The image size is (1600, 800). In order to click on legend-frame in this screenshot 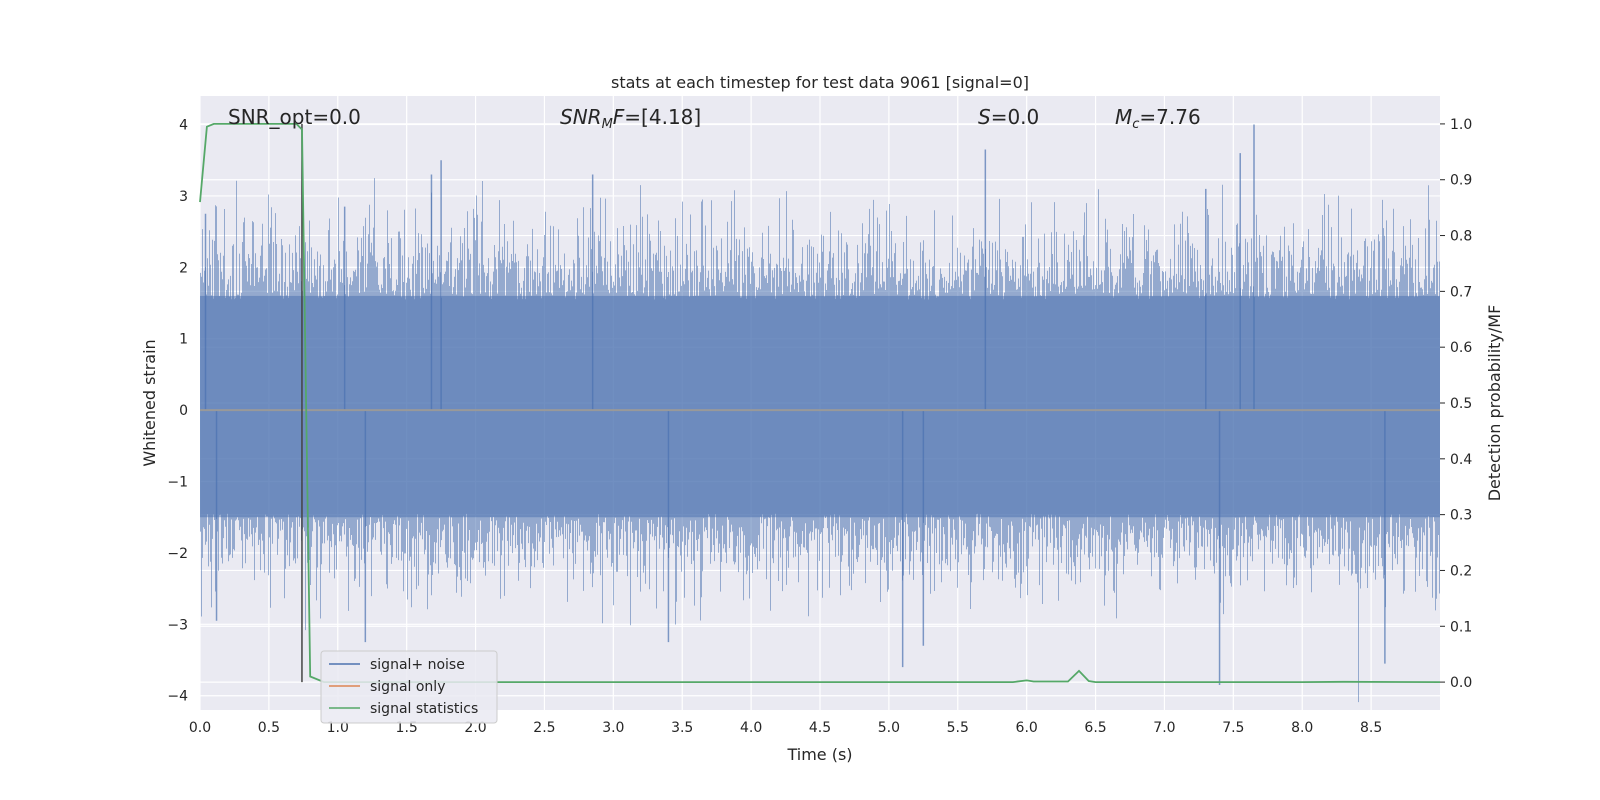, I will do `click(409, 687)`.